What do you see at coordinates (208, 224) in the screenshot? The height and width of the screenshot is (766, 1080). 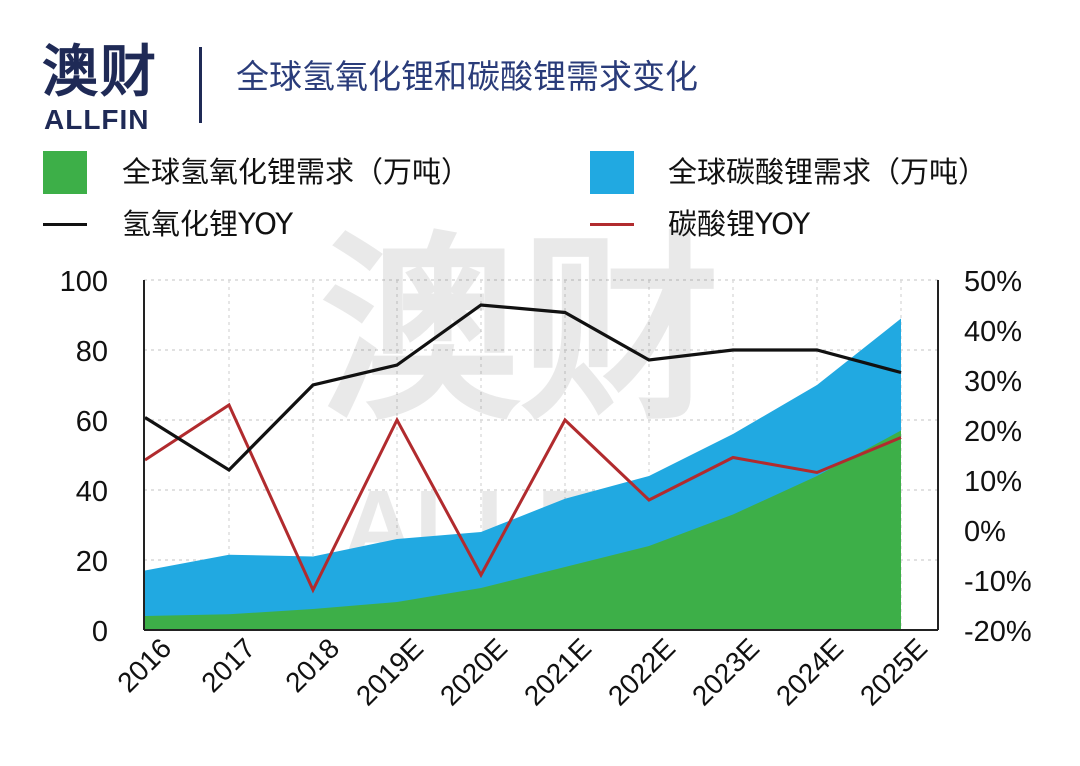 I see `legend-label-lioh-yoy: 氢氧化锂YOY` at bounding box center [208, 224].